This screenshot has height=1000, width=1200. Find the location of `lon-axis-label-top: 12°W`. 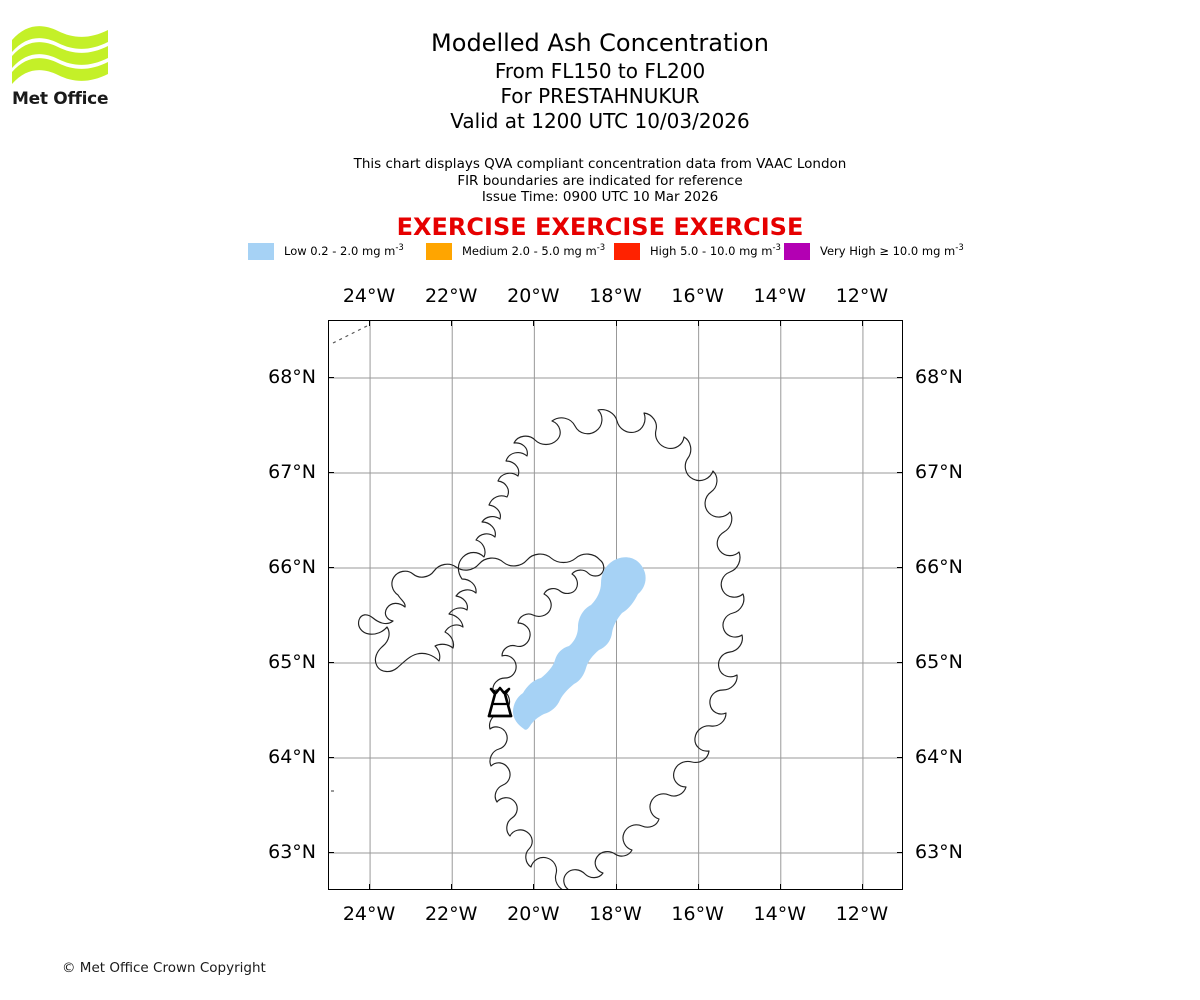

lon-axis-label-top: 12°W is located at coordinates (862, 296).